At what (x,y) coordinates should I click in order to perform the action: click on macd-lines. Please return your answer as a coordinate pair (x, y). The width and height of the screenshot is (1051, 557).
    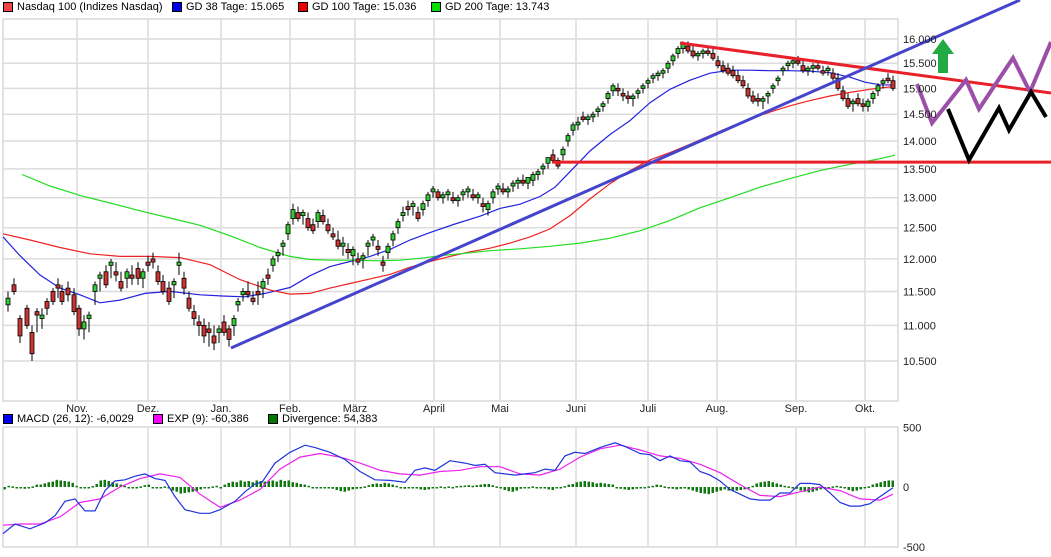
    Looking at the image, I should click on (448, 488).